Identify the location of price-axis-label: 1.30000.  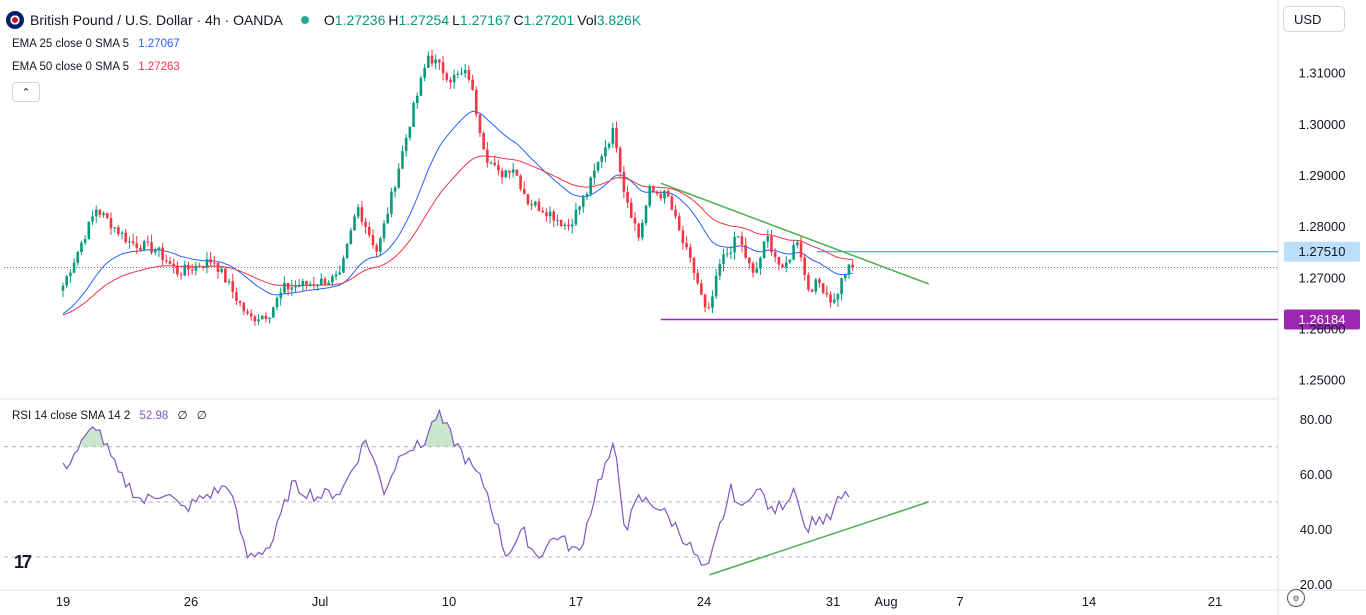
(1322, 124).